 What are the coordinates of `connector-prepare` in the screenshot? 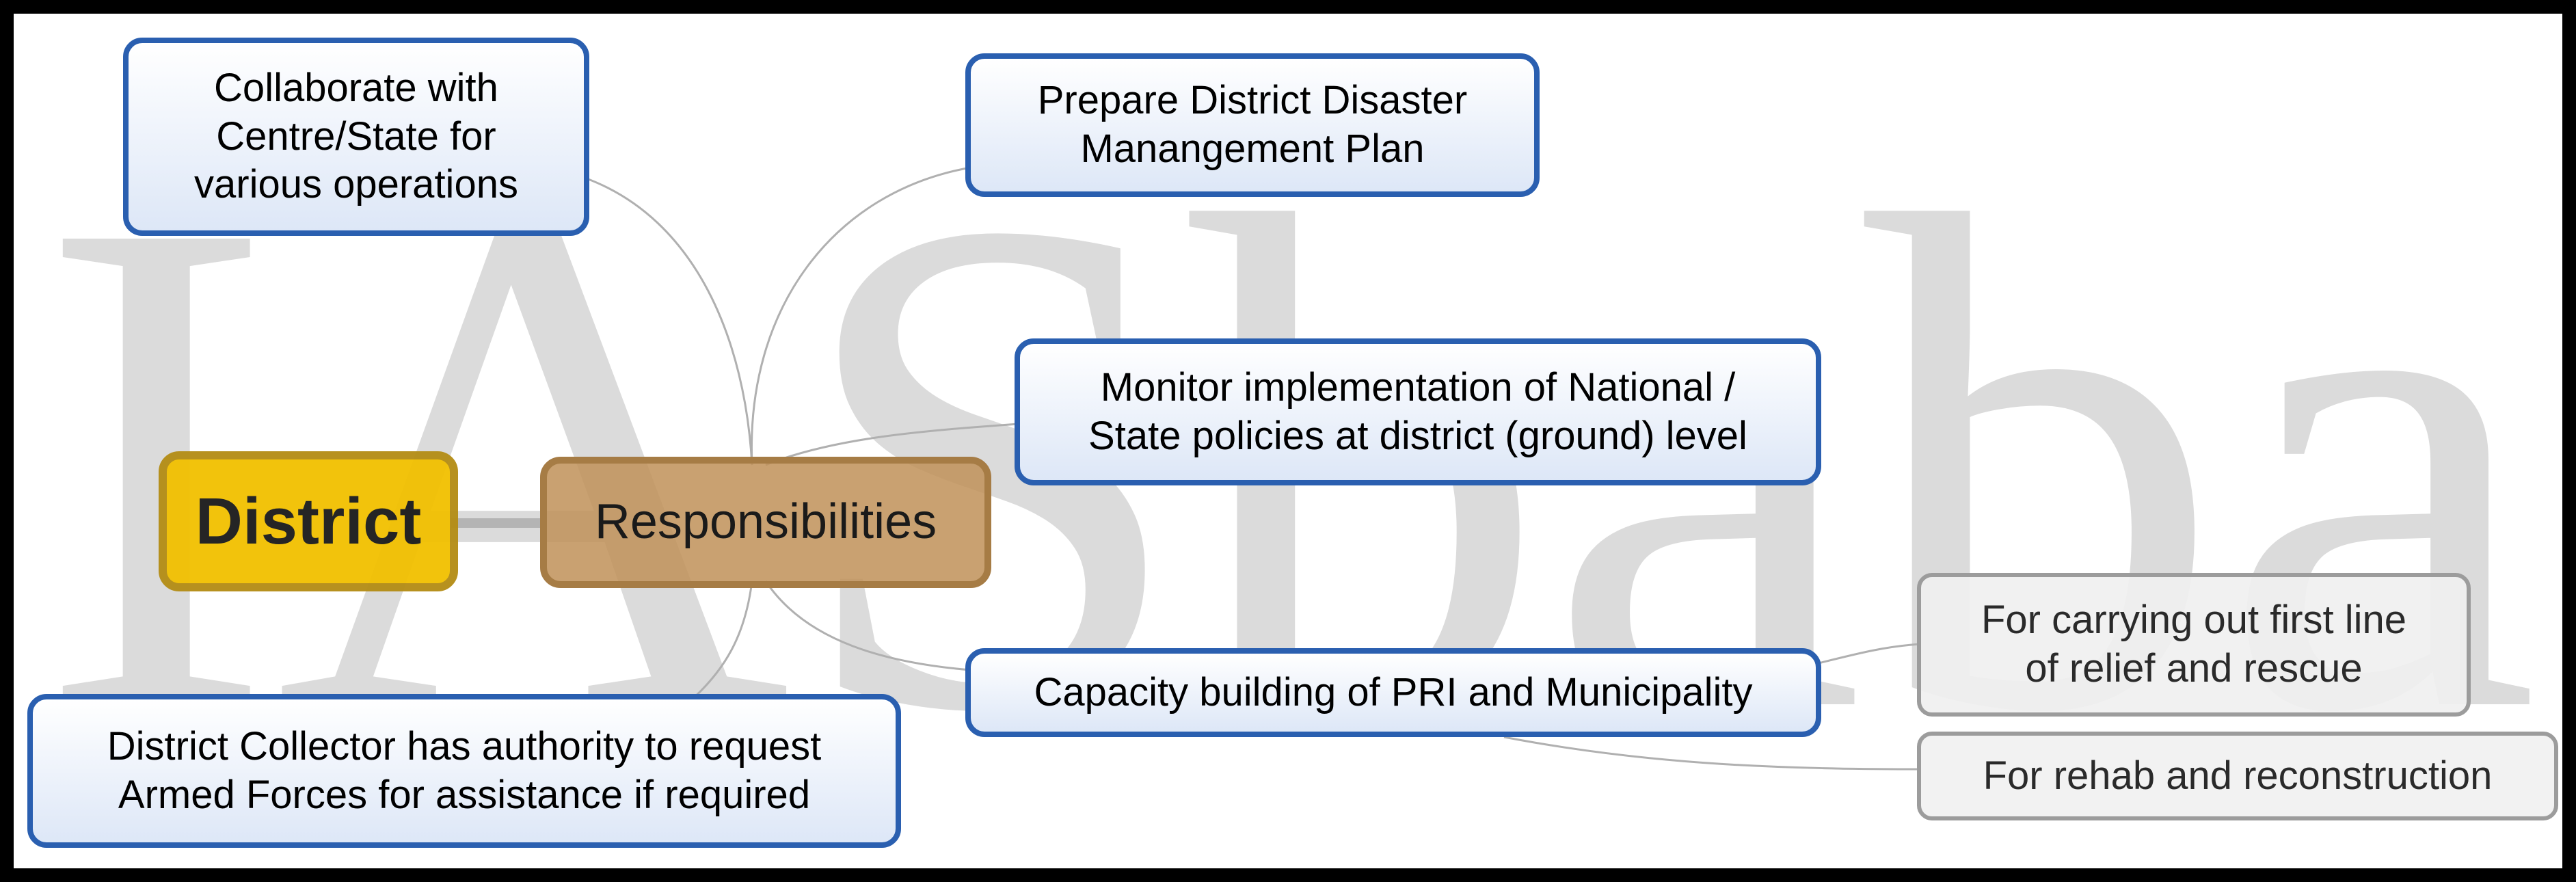 It's located at (860, 316).